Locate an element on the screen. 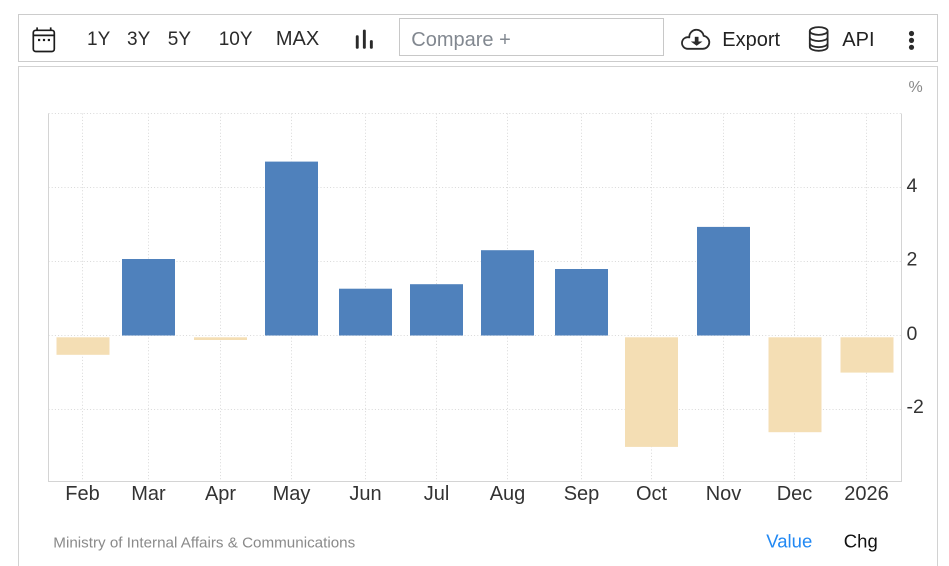  svg-text: Apr is located at coordinates (220, 494).